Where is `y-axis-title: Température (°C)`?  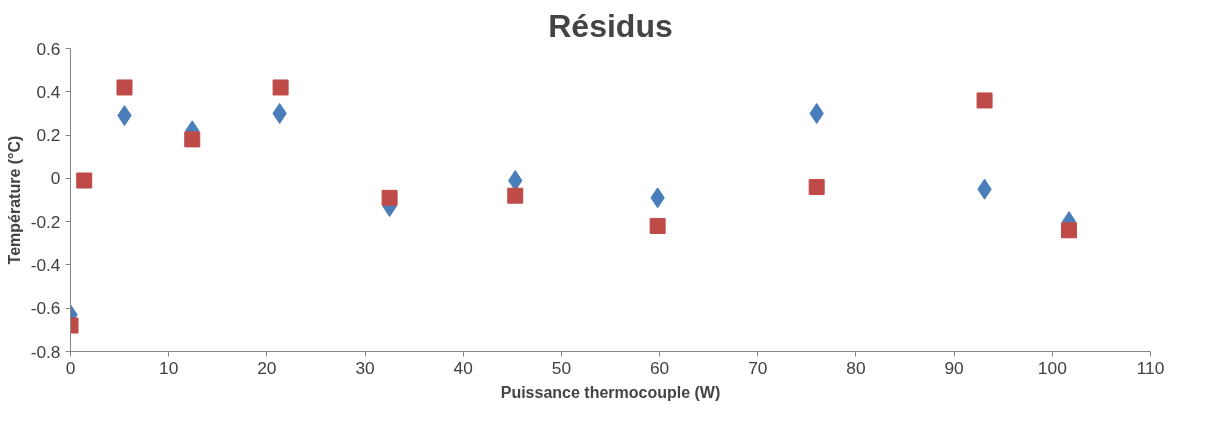 y-axis-title: Température (°C) is located at coordinates (14, 200).